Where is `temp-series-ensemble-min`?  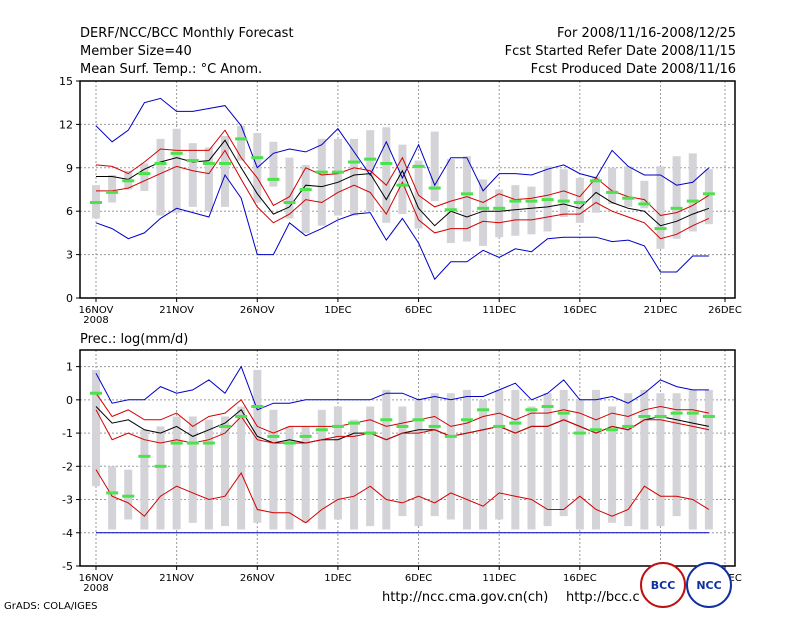
temp-series-ensemble-min is located at coordinates (402, 227).